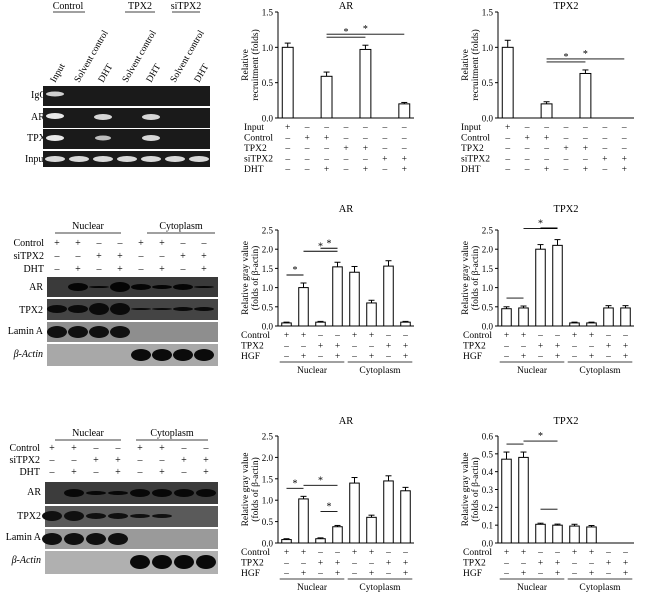  Describe the element at coordinates (466, 65) in the screenshot. I see `y-axis-label: Relative` at that location.